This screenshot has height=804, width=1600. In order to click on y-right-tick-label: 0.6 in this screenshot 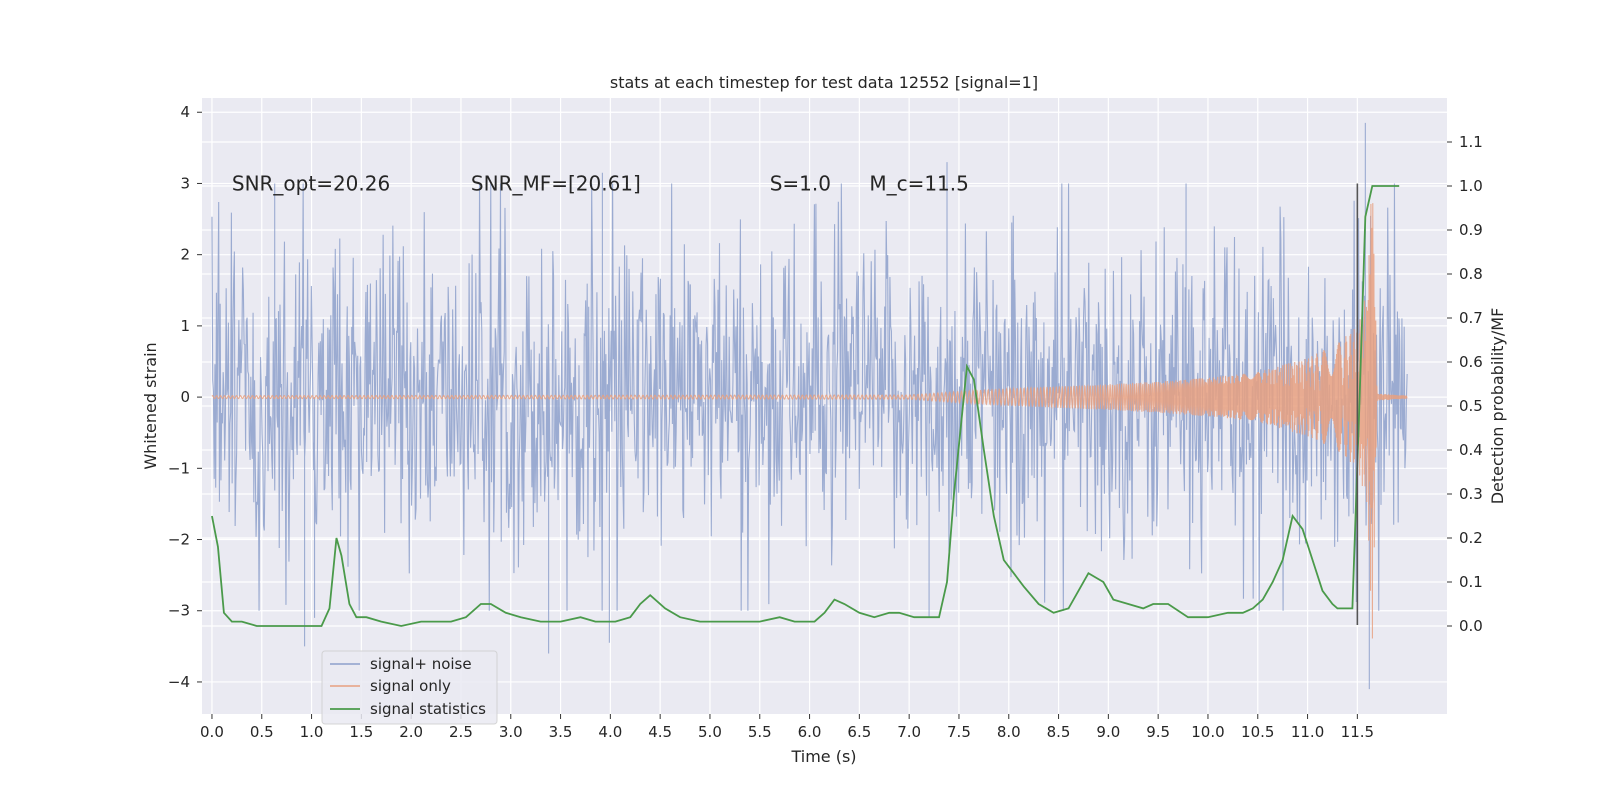, I will do `click(1471, 362)`.